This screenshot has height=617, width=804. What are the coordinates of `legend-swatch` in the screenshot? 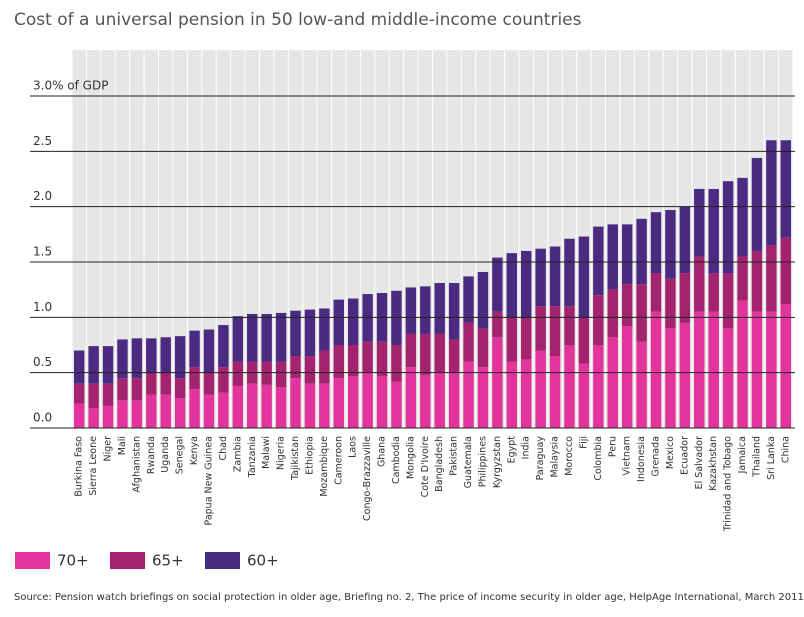 It's located at (127, 560).